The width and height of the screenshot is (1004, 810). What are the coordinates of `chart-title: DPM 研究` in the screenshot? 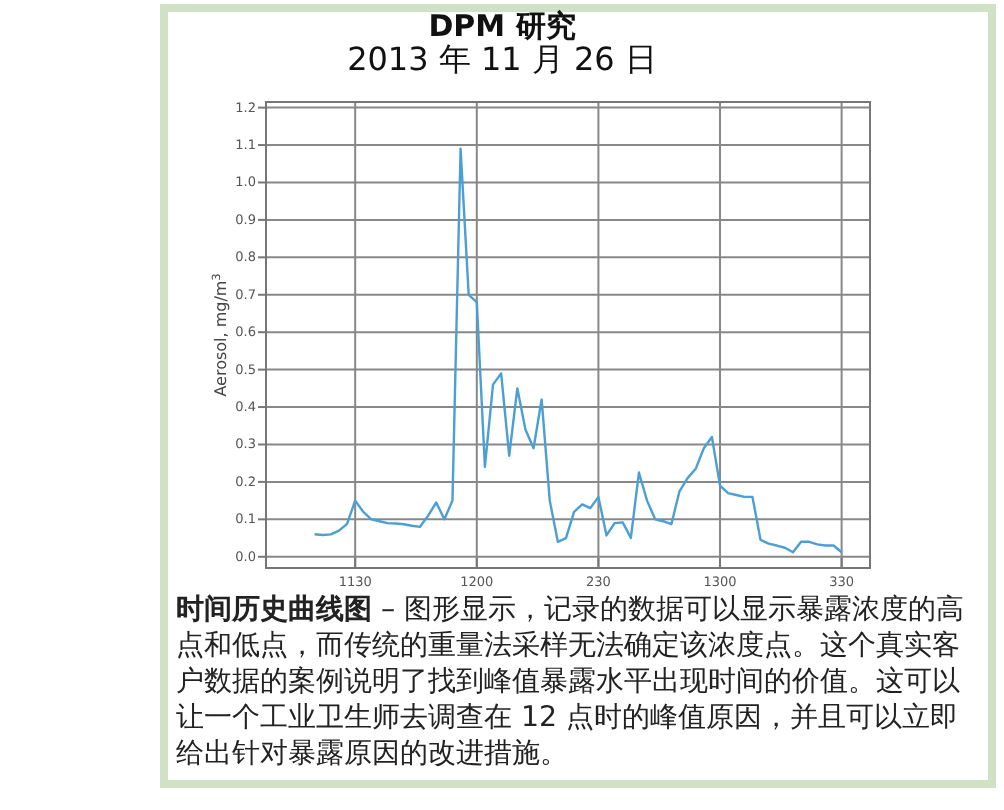 It's located at (502, 26).